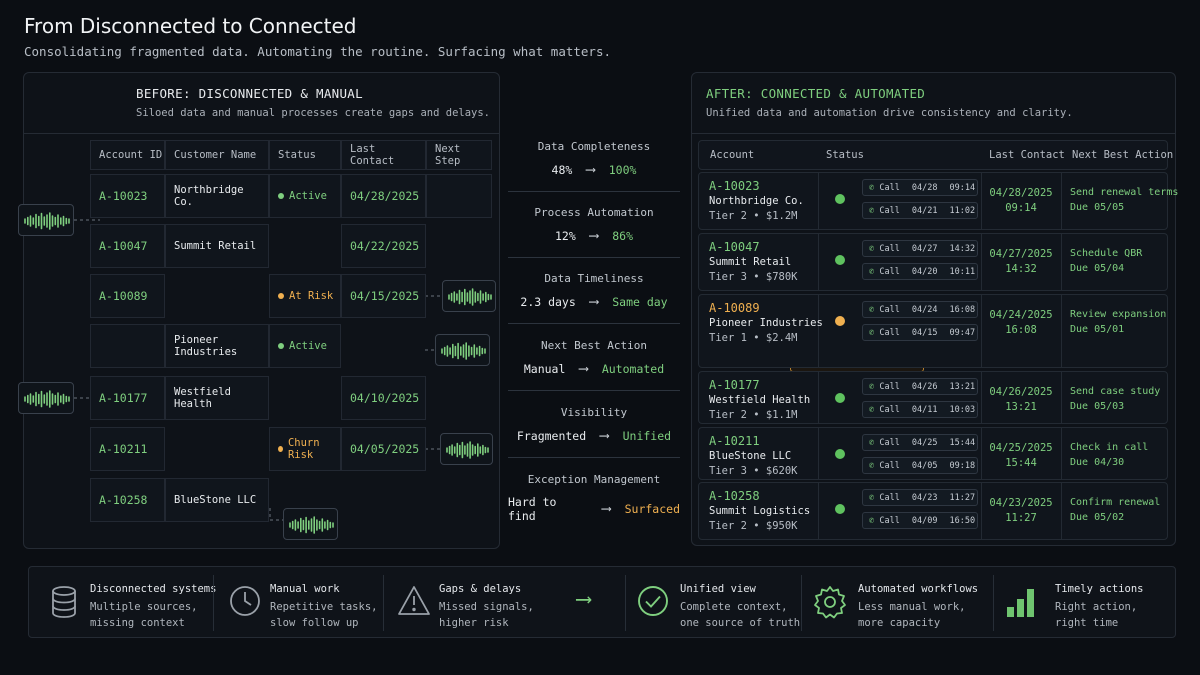  I want to click on metric-after-value: 100%, so click(622, 170).